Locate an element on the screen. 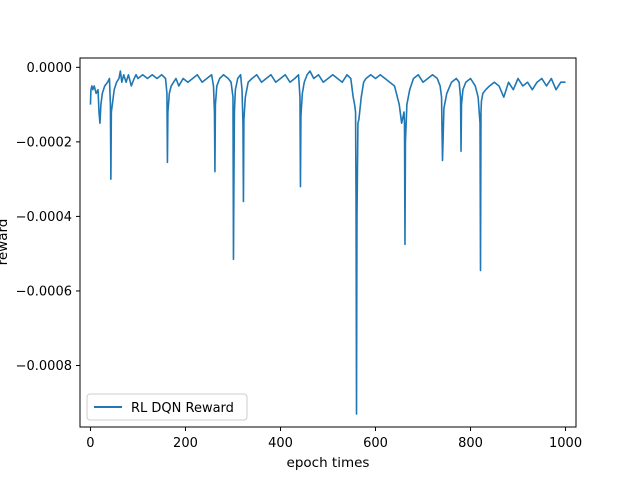 The image size is (640, 480). y-tick-label: 0.0000 is located at coordinates (50, 68).